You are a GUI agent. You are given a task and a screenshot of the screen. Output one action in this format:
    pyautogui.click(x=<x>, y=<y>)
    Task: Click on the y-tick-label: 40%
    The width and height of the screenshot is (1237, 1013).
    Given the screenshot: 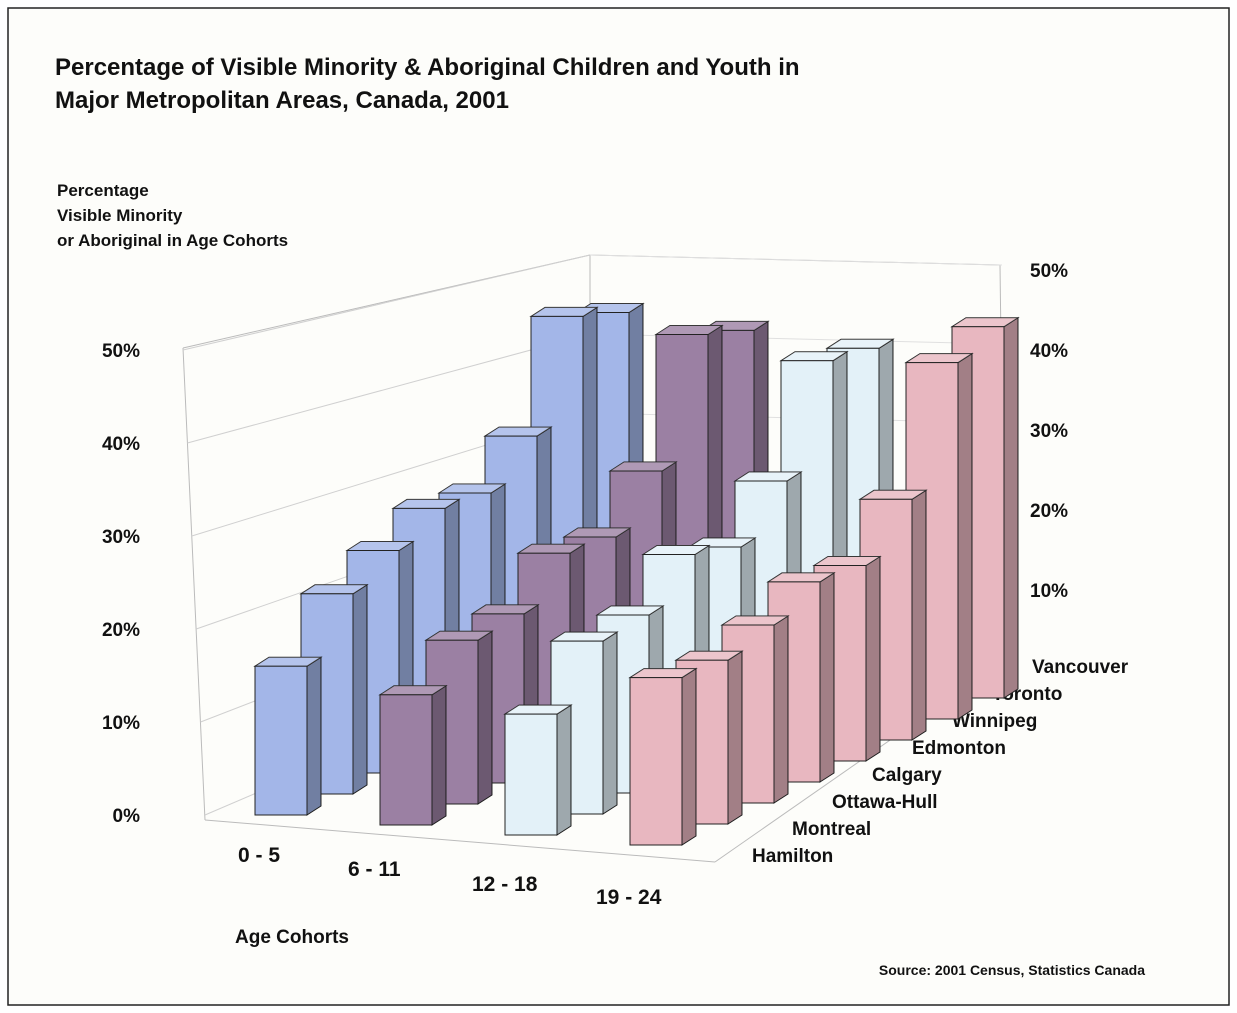 What is the action you would take?
    pyautogui.click(x=121, y=444)
    